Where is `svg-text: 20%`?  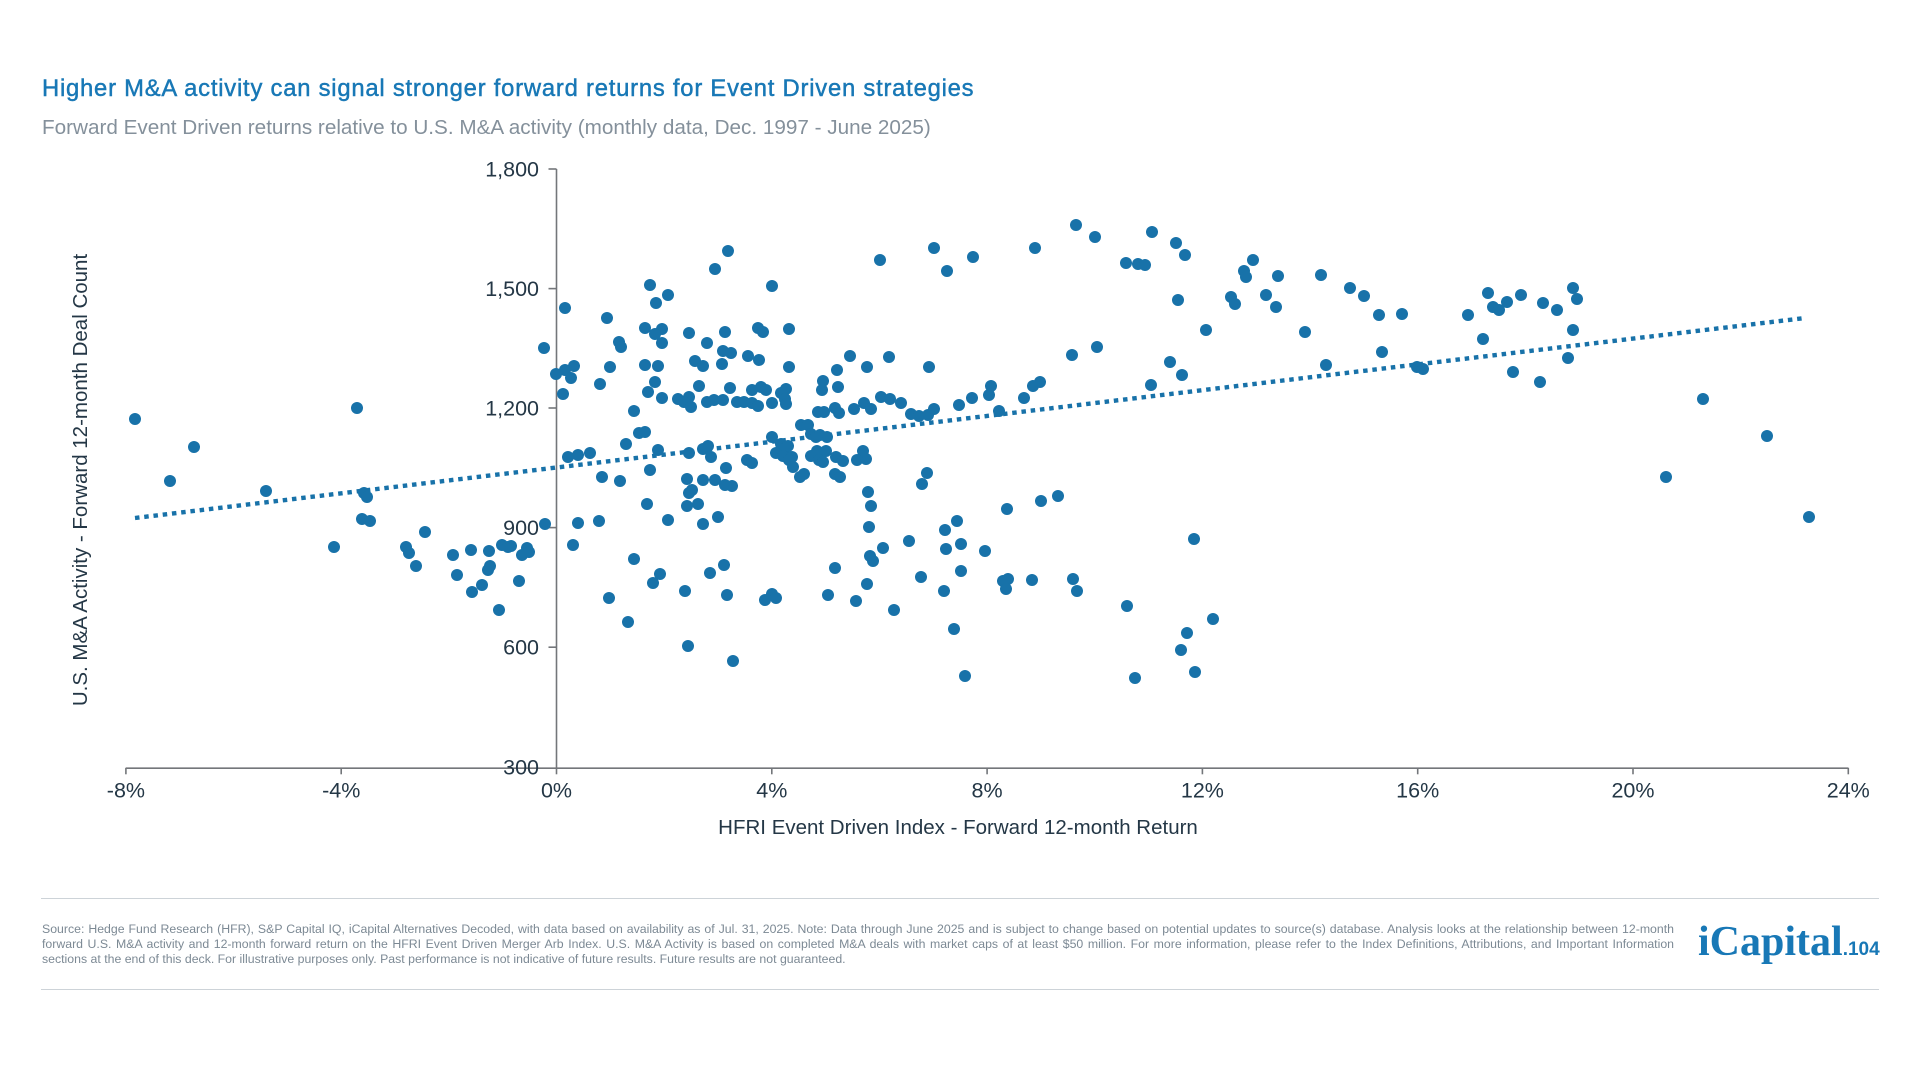 svg-text: 20% is located at coordinates (1632, 791).